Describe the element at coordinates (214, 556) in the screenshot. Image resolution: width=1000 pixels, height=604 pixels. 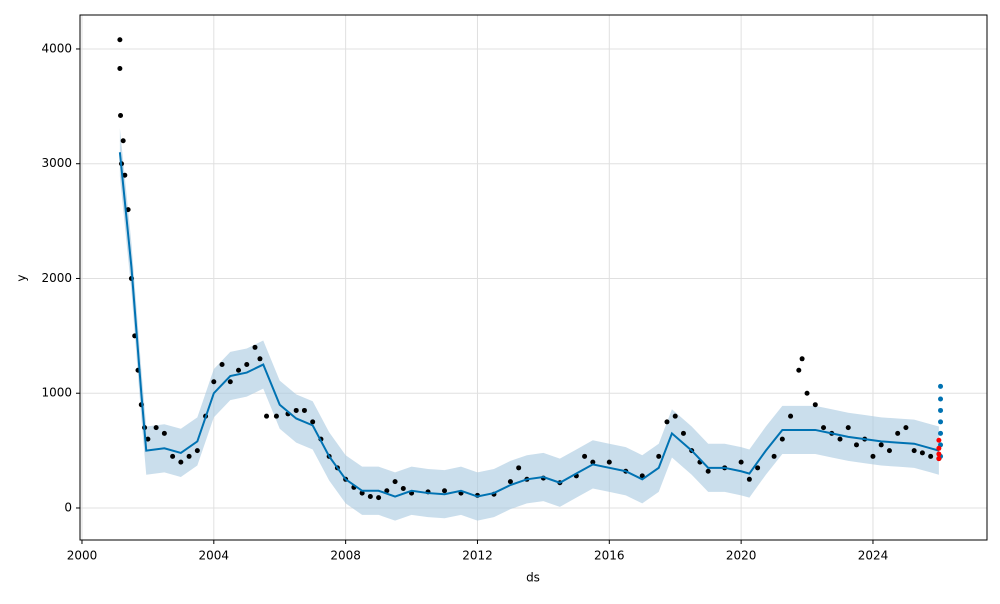
I see `x-tick-label: 2004` at that location.